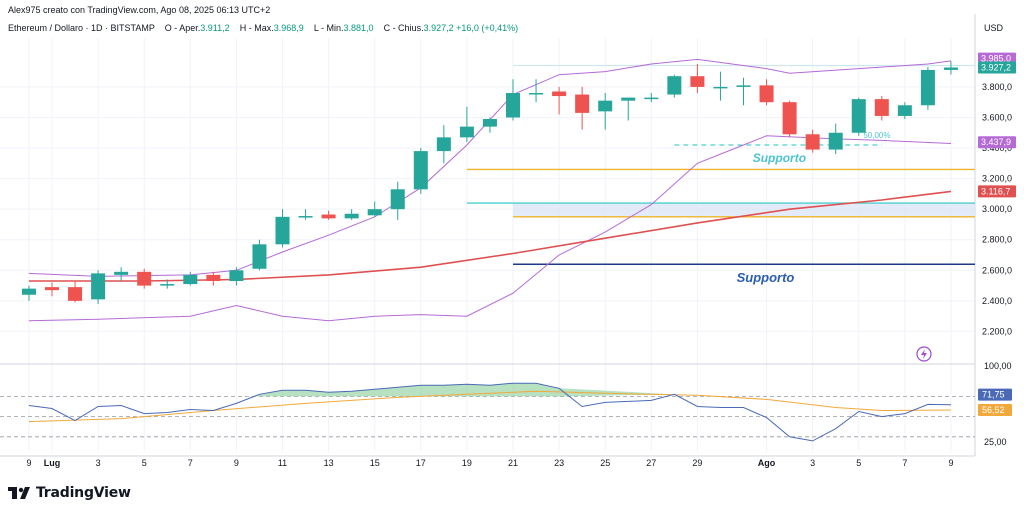 Image resolution: width=1024 pixels, height=514 pixels. Describe the element at coordinates (83, 493) in the screenshot. I see `brand-name: TradingView` at that location.